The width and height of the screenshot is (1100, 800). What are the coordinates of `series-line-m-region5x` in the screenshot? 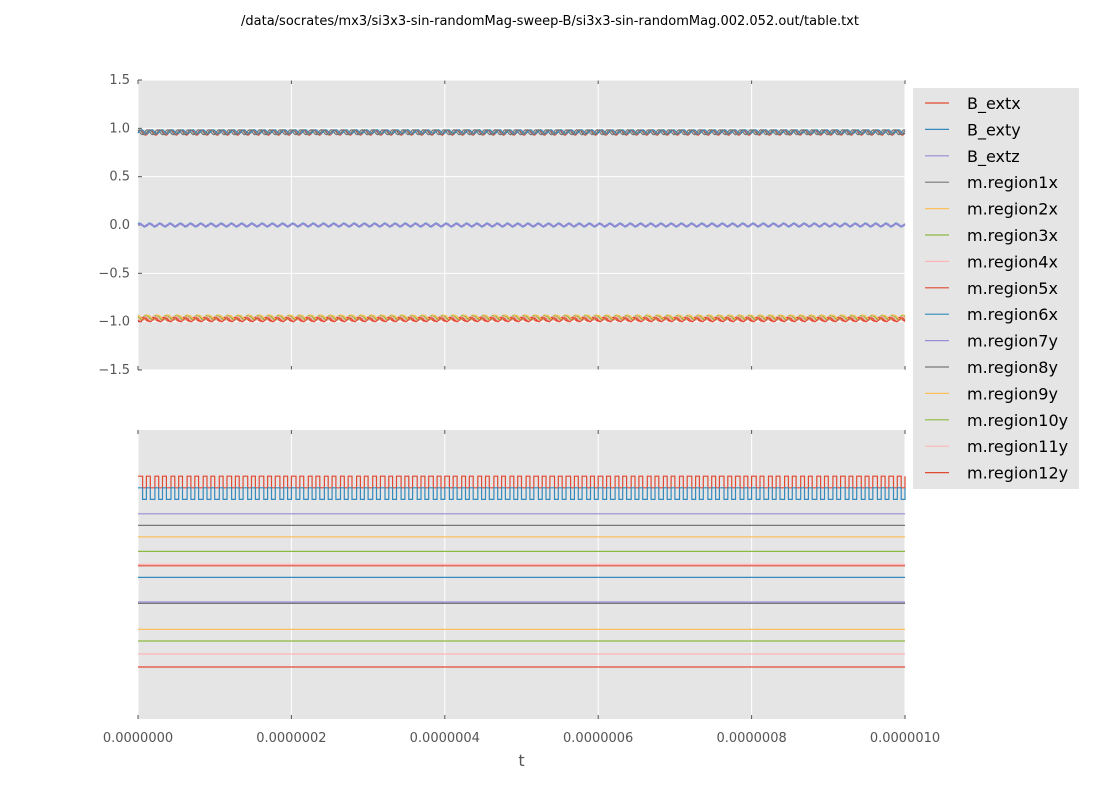 It's located at (521, 319).